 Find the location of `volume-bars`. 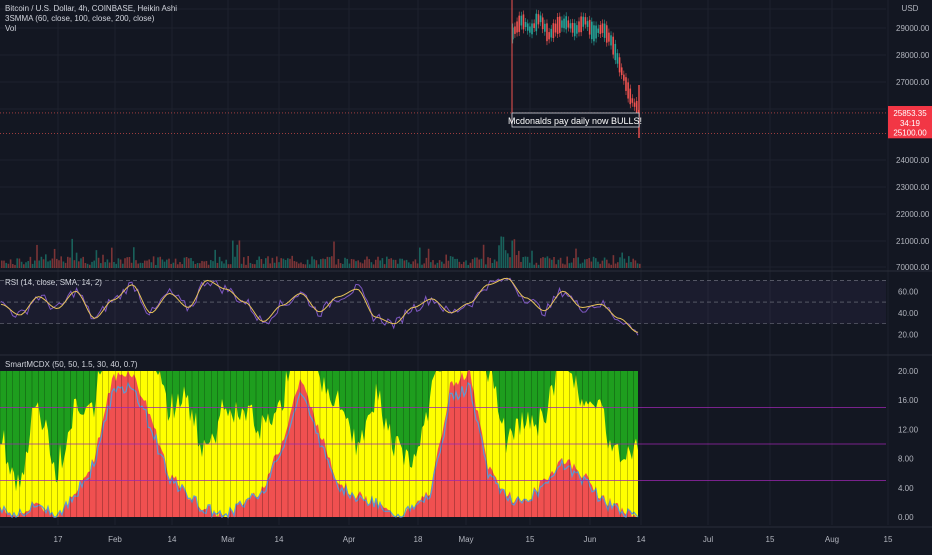

volume-bars is located at coordinates (321, 252).